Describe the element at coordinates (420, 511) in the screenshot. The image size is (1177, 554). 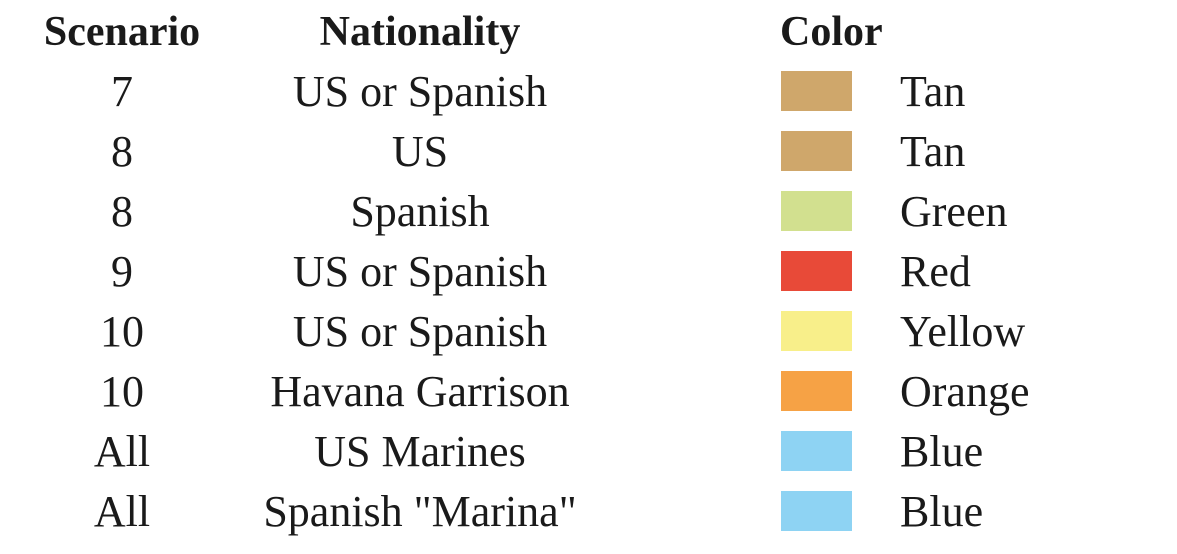
I see `nationality-cell: Spanish "Marina"` at that location.